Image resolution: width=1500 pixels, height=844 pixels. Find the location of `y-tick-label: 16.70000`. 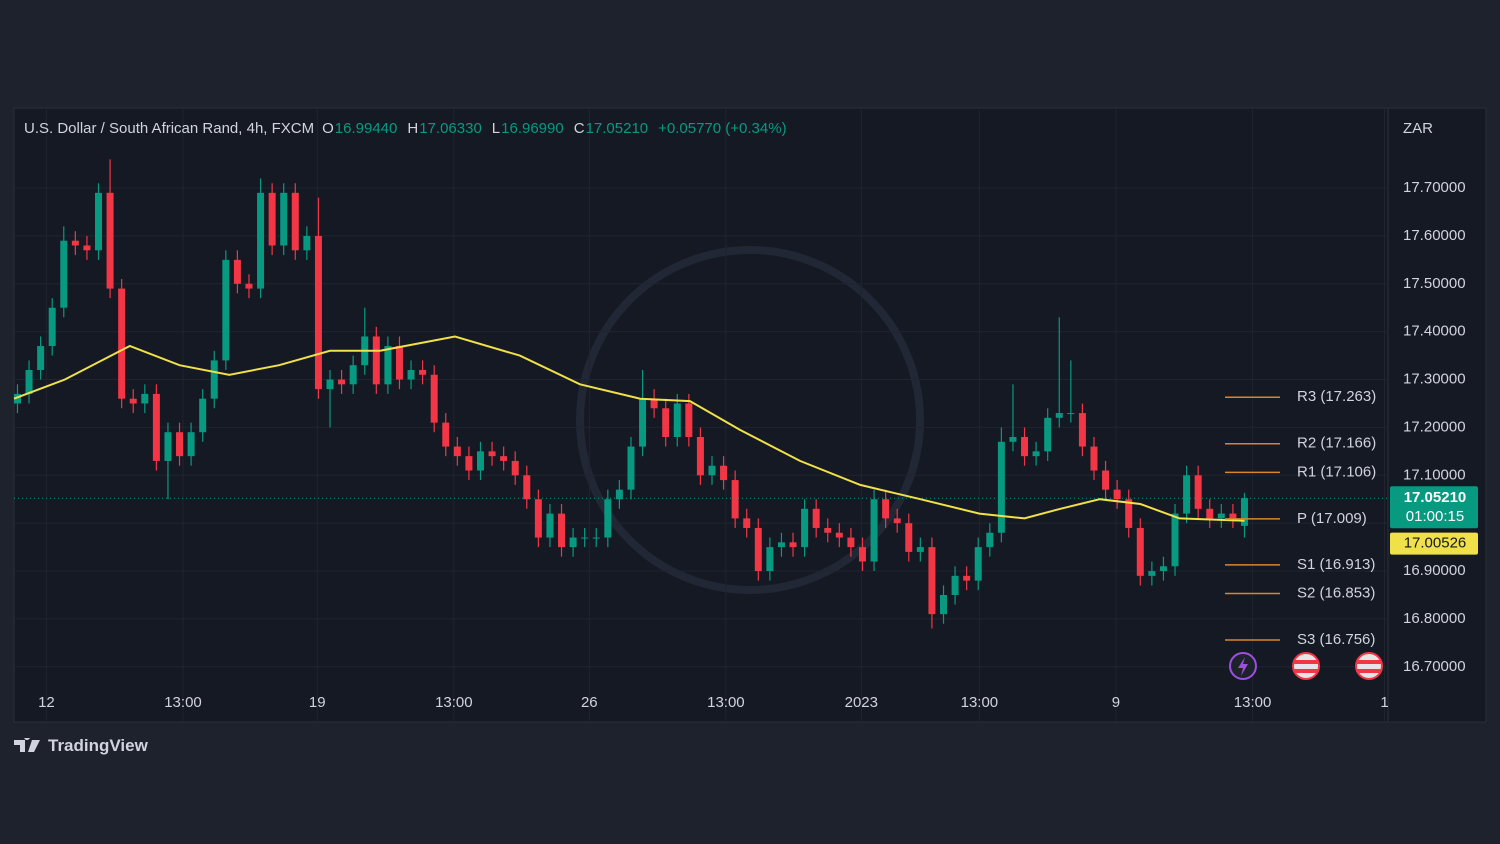

y-tick-label: 16.70000 is located at coordinates (1434, 666).